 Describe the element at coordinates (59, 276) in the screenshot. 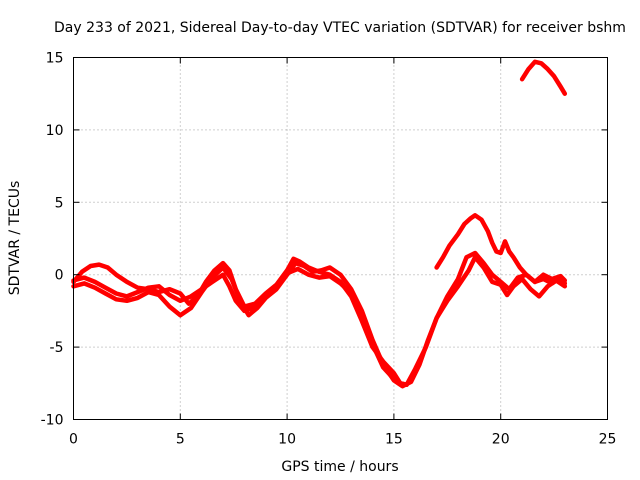

I see `y-tick-label: 0` at that location.